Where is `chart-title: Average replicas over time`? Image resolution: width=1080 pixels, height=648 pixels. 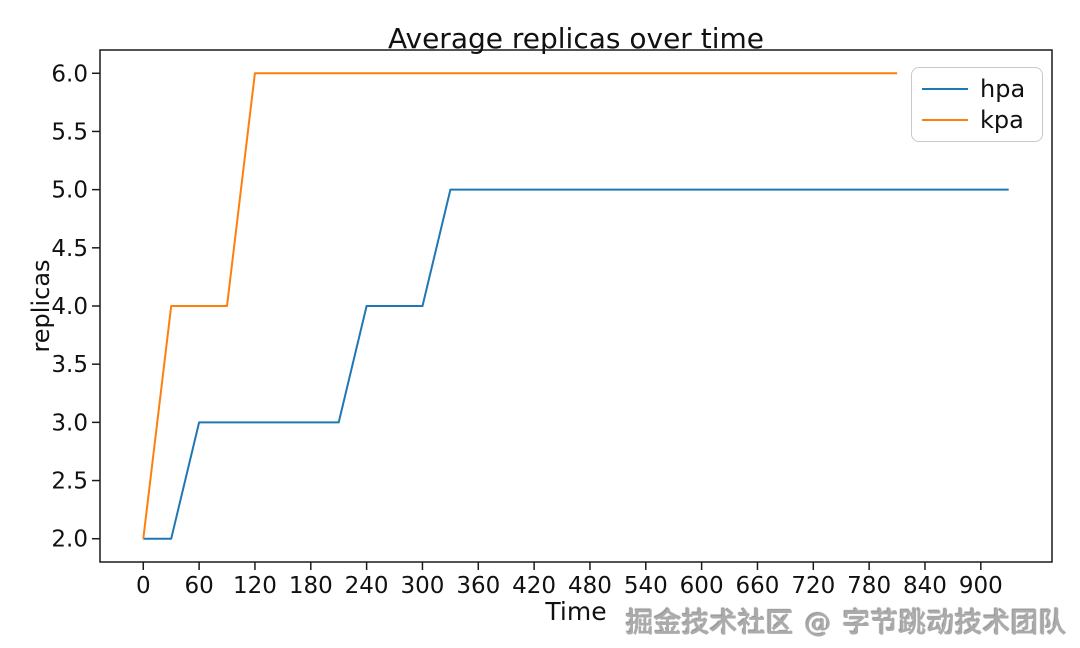
chart-title: Average replicas over time is located at coordinates (576, 38).